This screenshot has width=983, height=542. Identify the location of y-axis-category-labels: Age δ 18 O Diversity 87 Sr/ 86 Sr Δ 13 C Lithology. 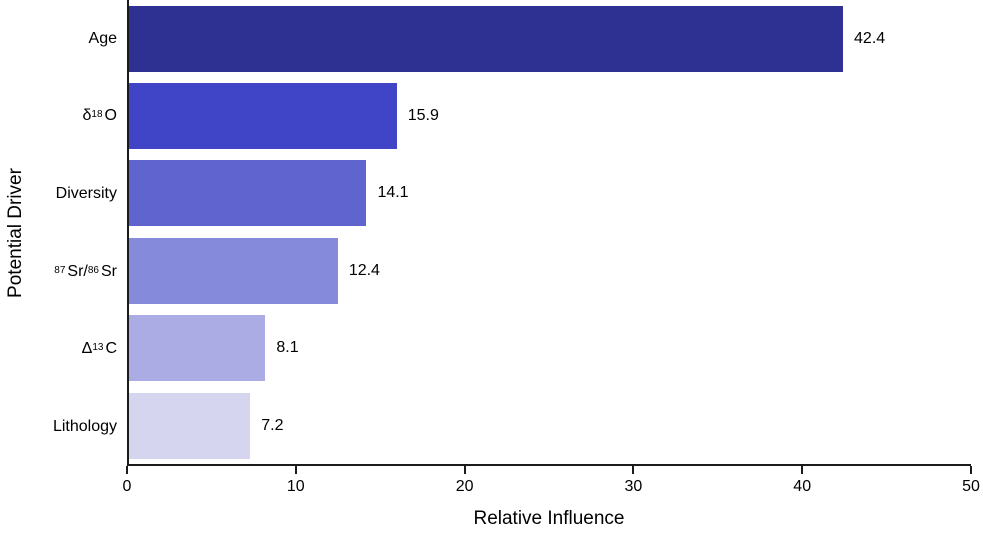
(58, 233).